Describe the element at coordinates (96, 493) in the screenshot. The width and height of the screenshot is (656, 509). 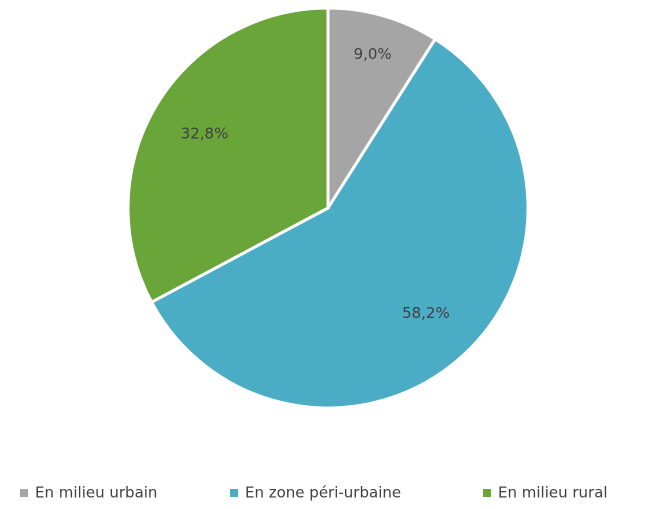
I see `legend-label: En milieu urbain` at that location.